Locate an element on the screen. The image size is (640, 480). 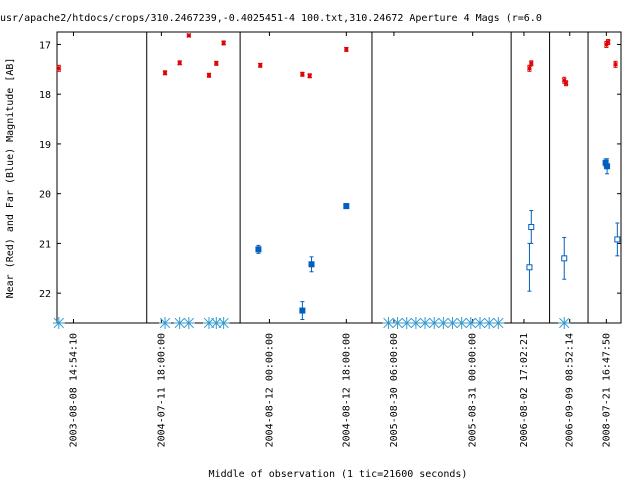
y-tick-label: 19 is located at coordinates (45, 145).